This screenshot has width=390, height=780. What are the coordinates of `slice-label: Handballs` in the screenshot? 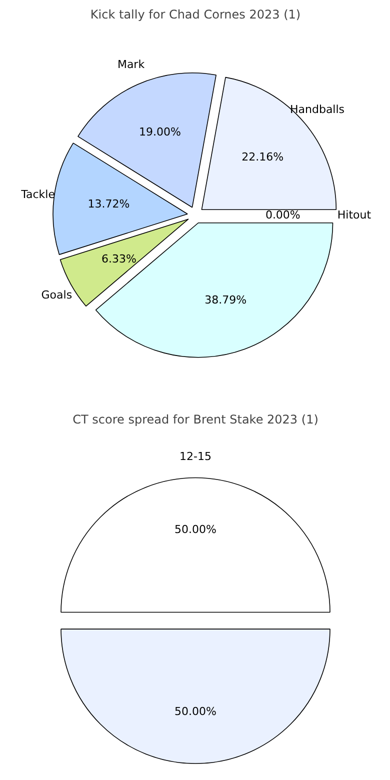 It's located at (317, 109).